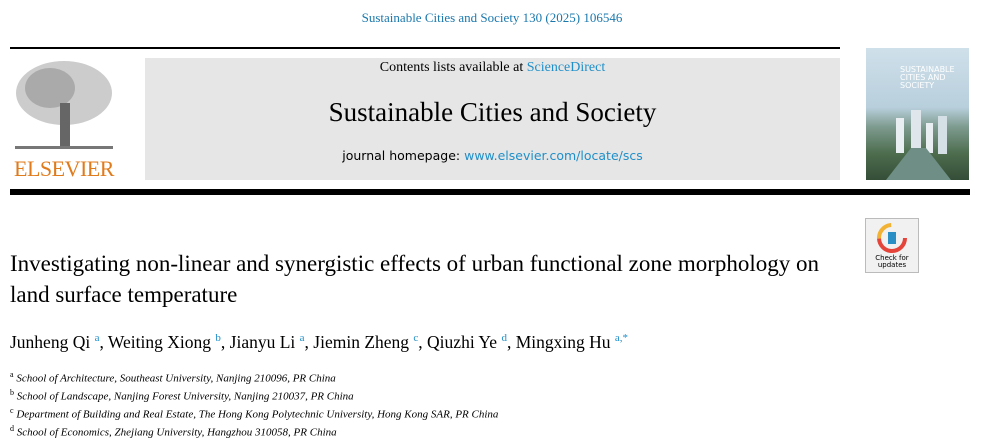 Image resolution: width=984 pixels, height=441 pixels. Describe the element at coordinates (159, 342) in the screenshot. I see `author: Weiting Xiong` at that location.